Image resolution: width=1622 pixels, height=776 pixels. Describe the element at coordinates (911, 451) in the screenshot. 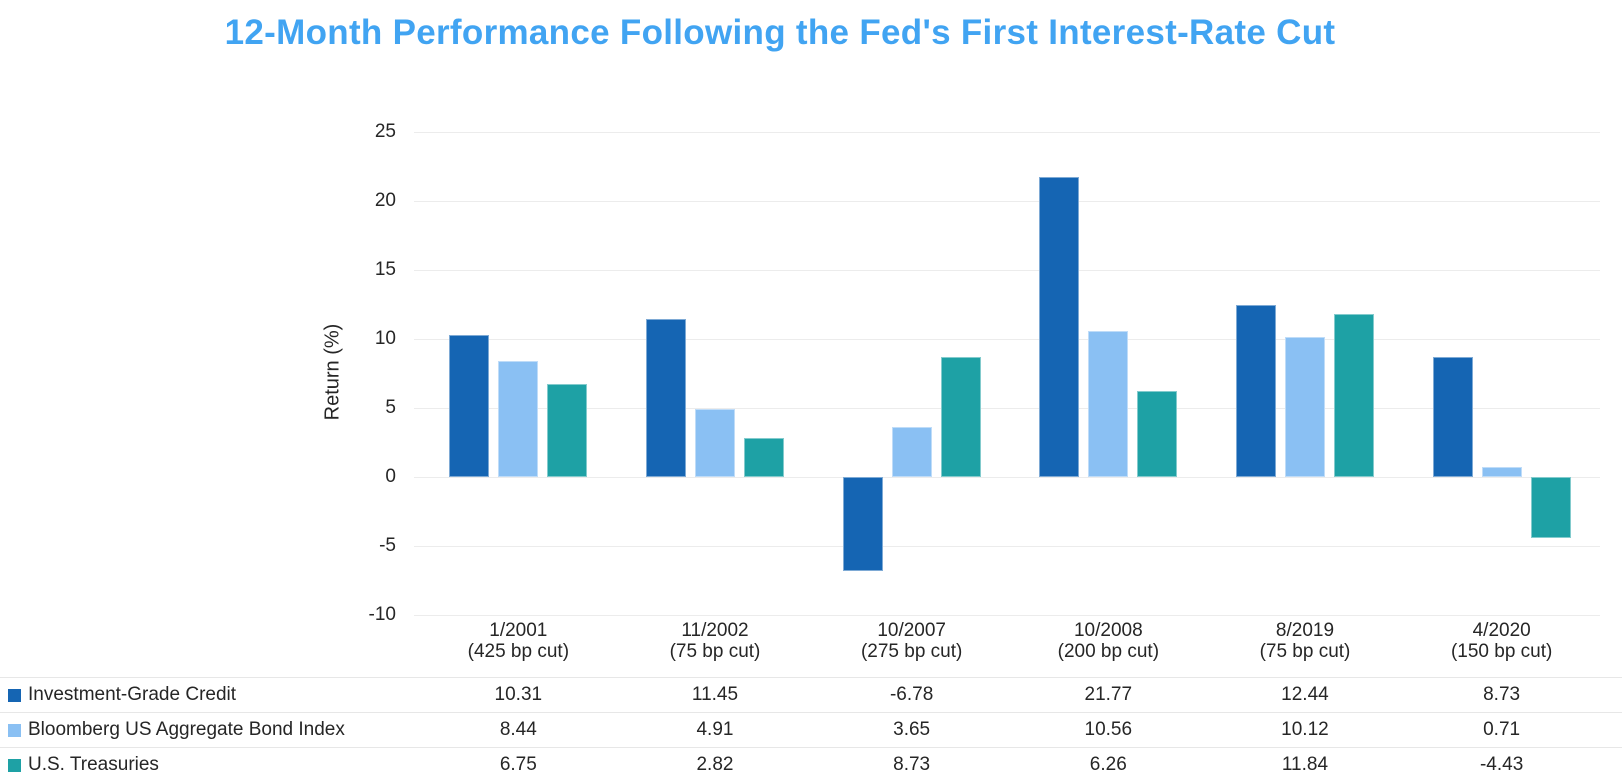

I see `bar-bloomberg-us-aggregate-bond-index-10-2007` at that location.